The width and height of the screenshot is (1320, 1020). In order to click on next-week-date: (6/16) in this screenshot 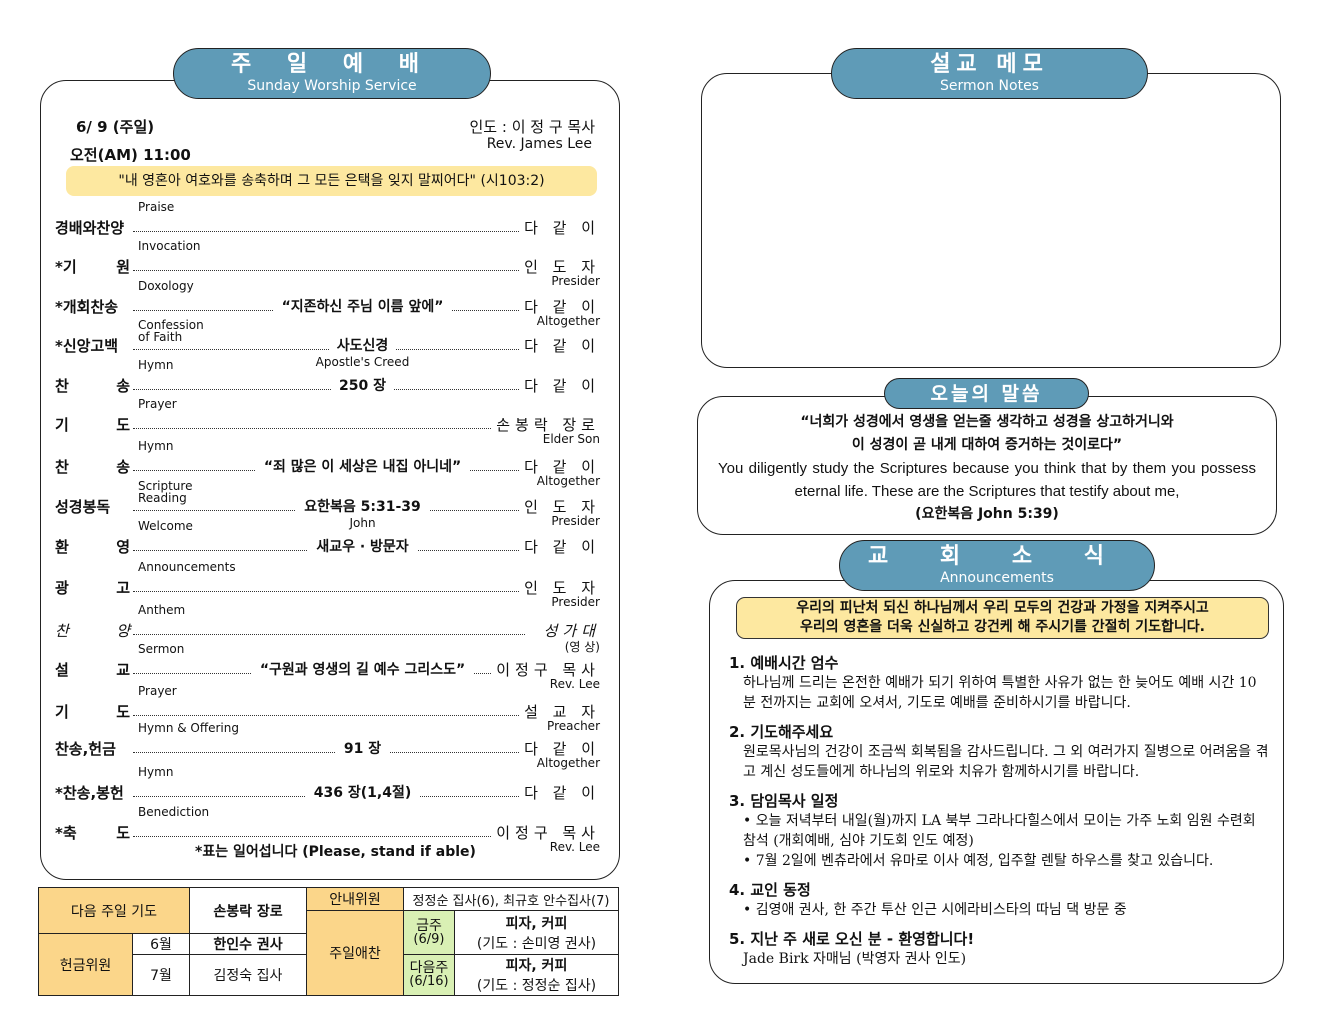, I will do `click(429, 981)`.